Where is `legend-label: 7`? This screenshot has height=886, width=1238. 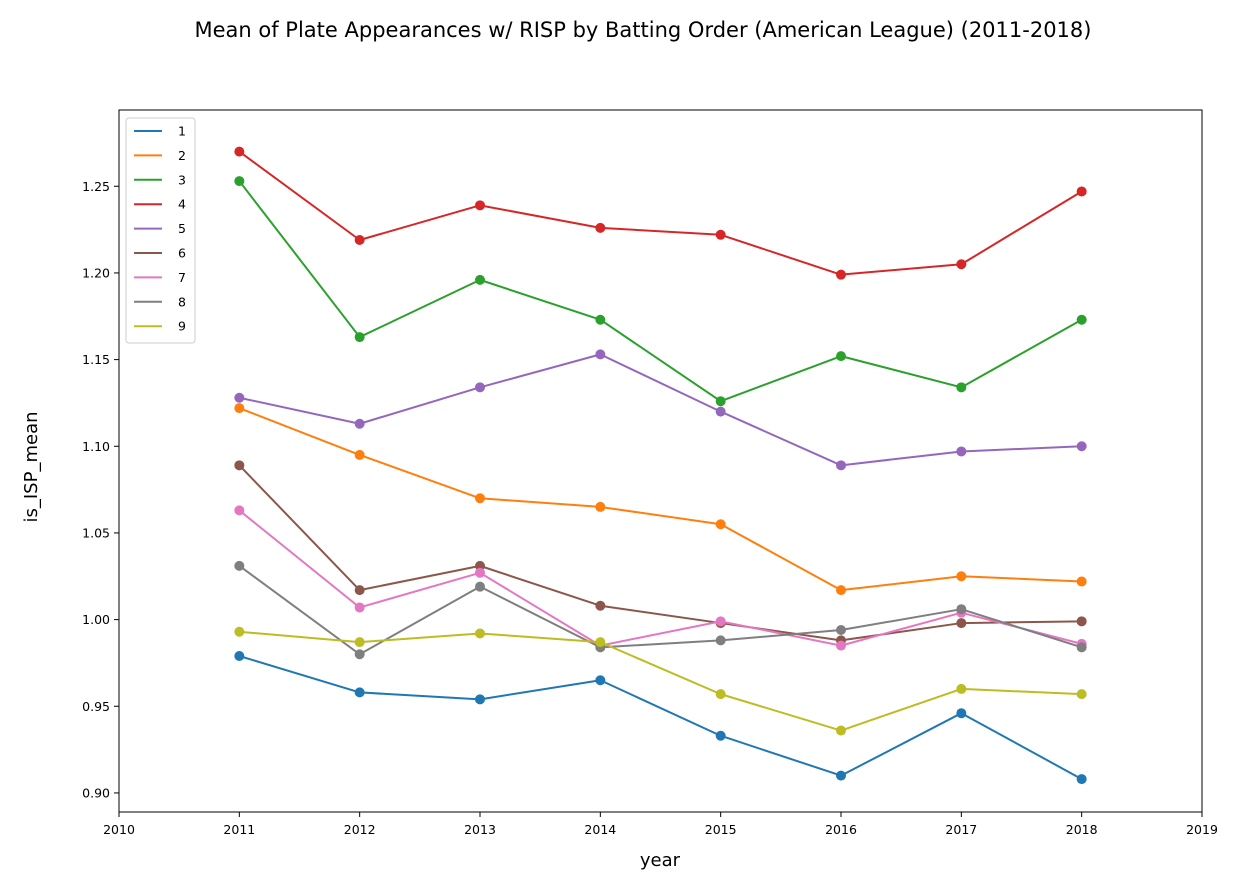 legend-label: 7 is located at coordinates (182, 277).